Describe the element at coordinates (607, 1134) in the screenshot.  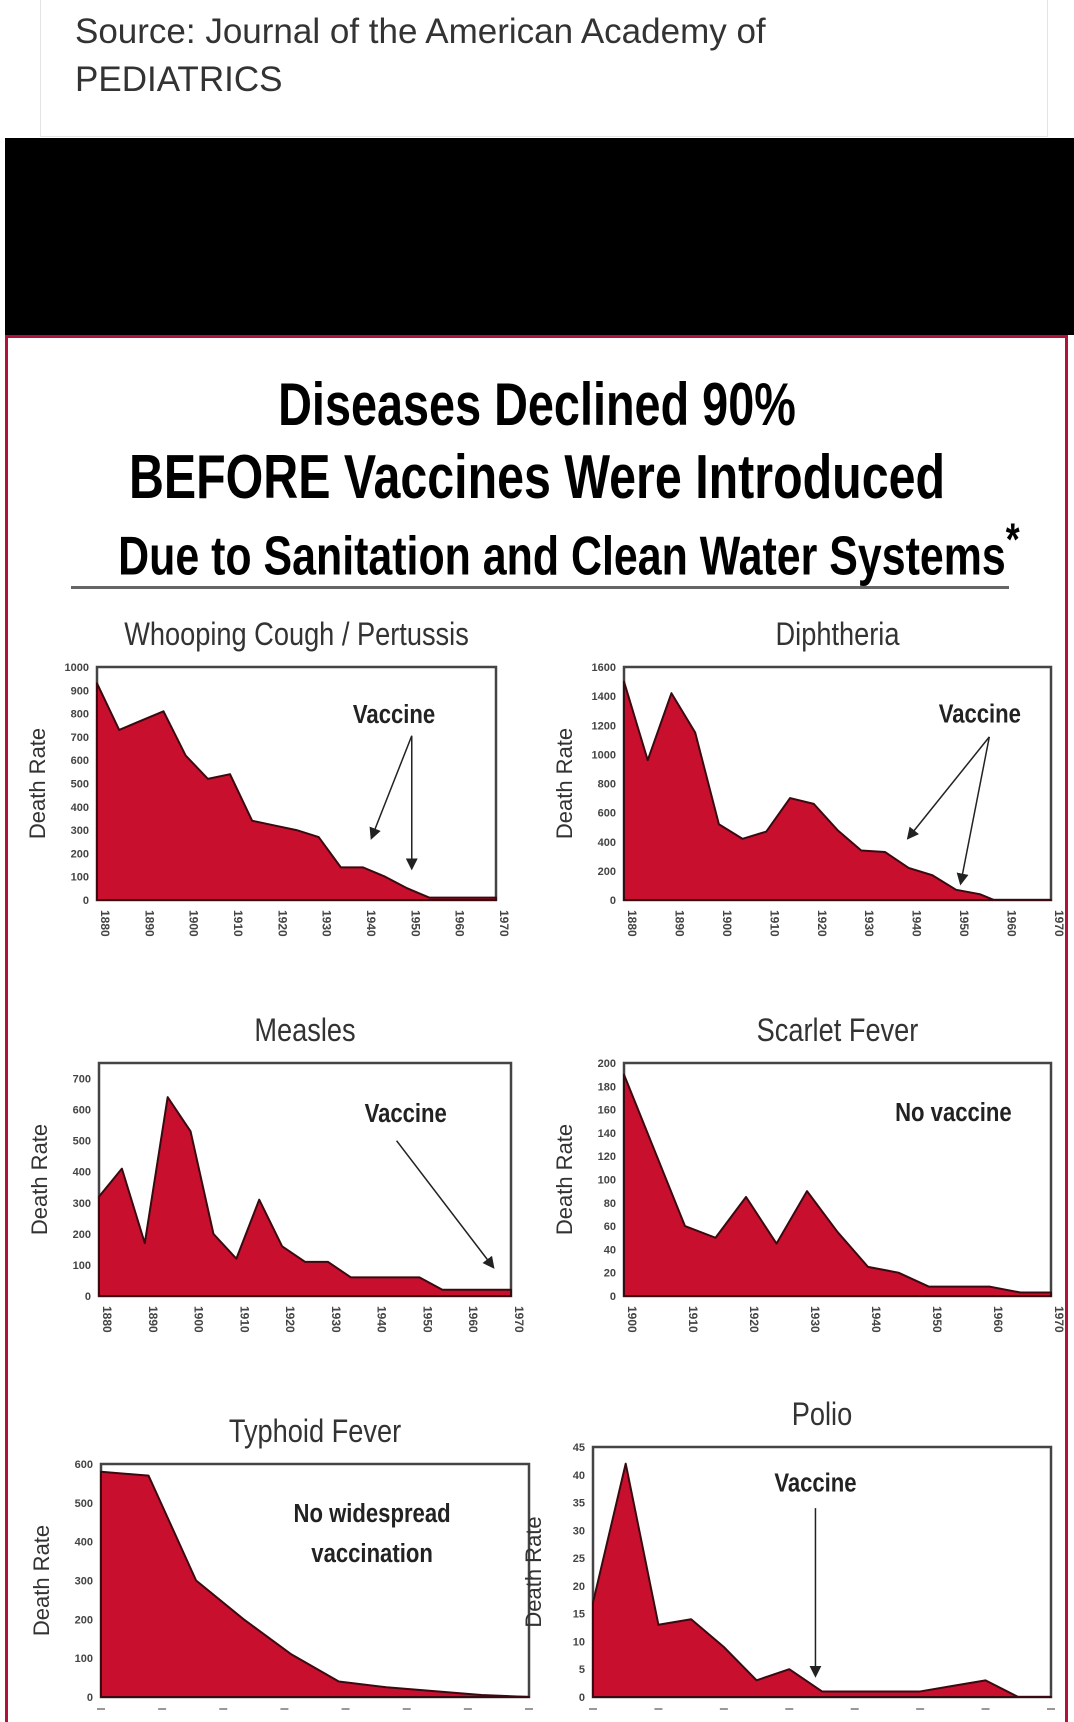
I see `y-tick-label: 140` at that location.